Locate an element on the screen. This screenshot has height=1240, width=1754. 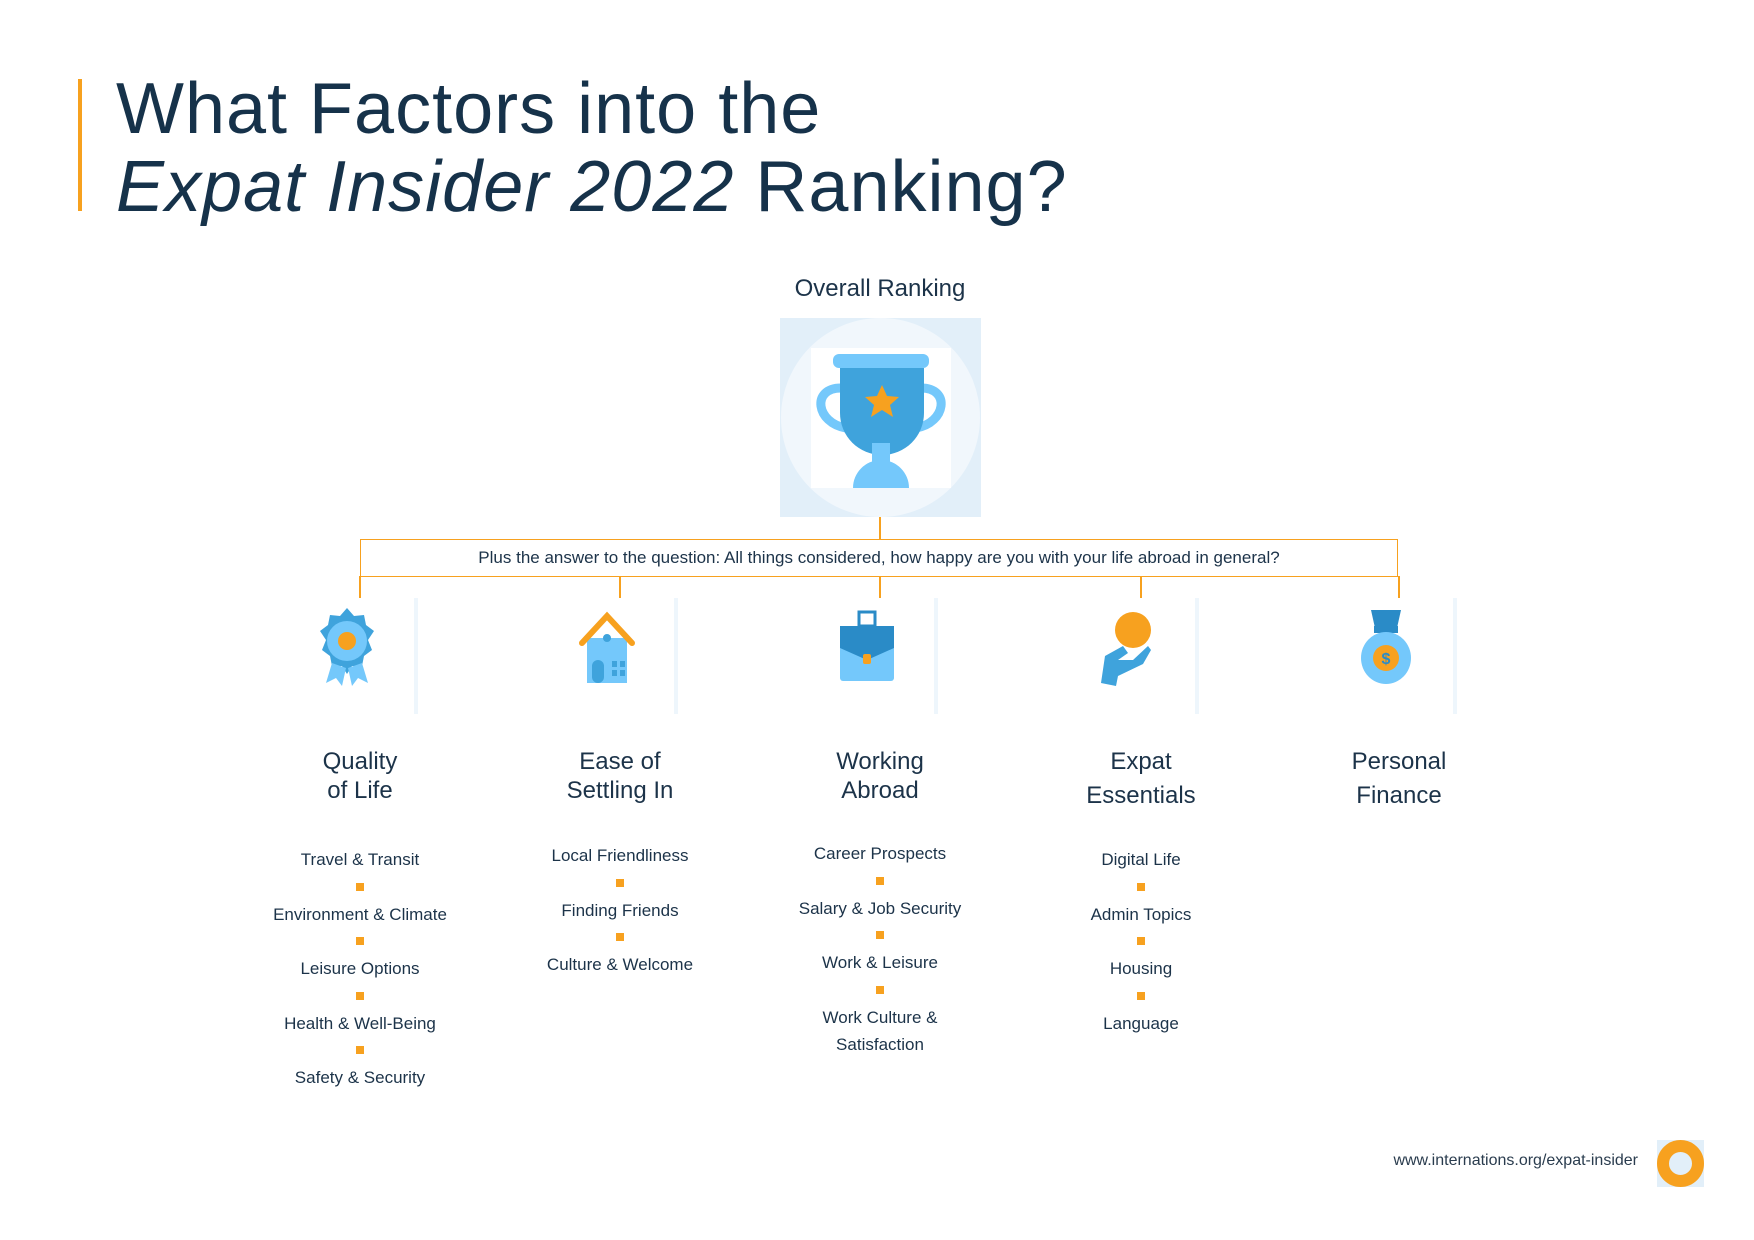
category-title-line2: Settling In is located at coordinates (620, 790).